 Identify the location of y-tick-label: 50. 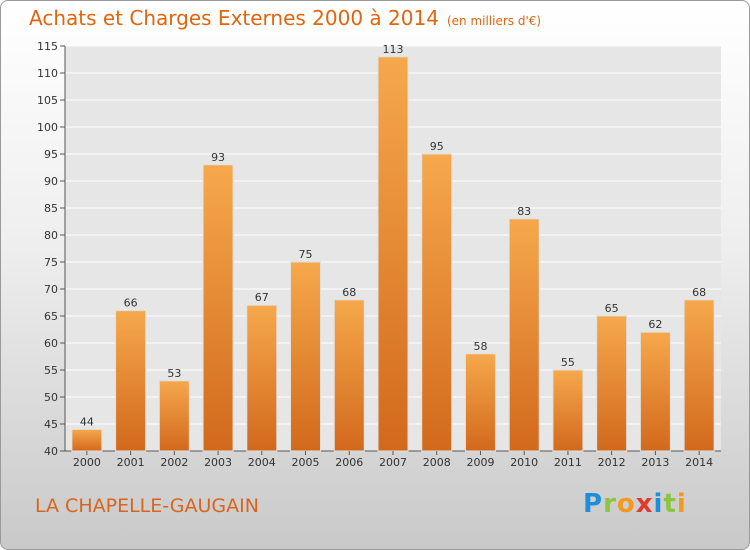
(51, 397).